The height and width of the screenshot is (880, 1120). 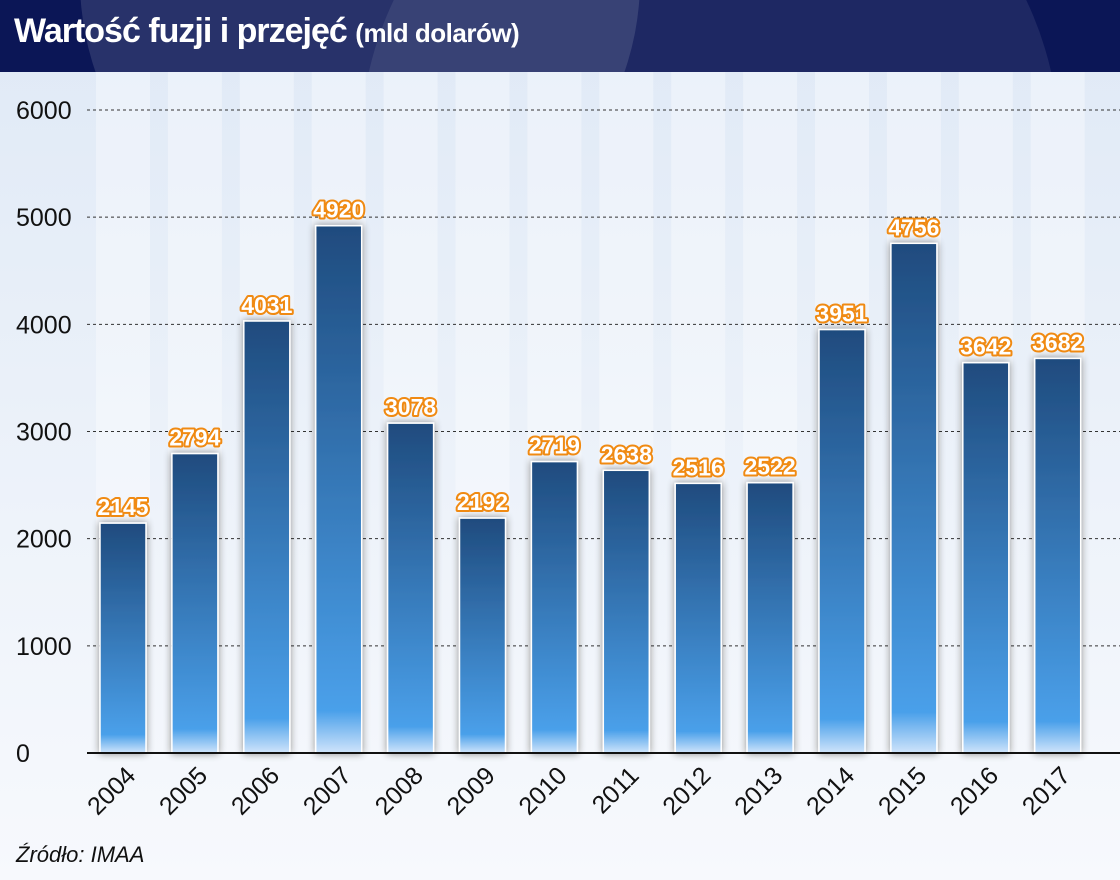 I want to click on x-tick-label: 2017, so click(x=1046, y=790).